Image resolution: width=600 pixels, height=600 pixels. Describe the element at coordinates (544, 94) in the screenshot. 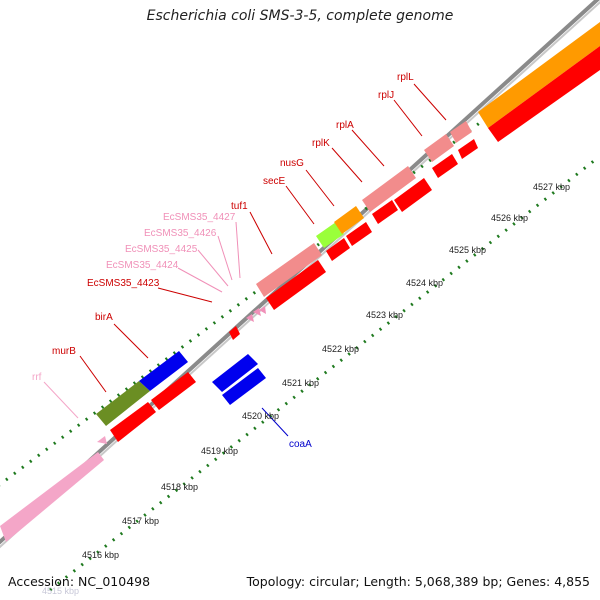

I see `red-top-right-feature` at that location.